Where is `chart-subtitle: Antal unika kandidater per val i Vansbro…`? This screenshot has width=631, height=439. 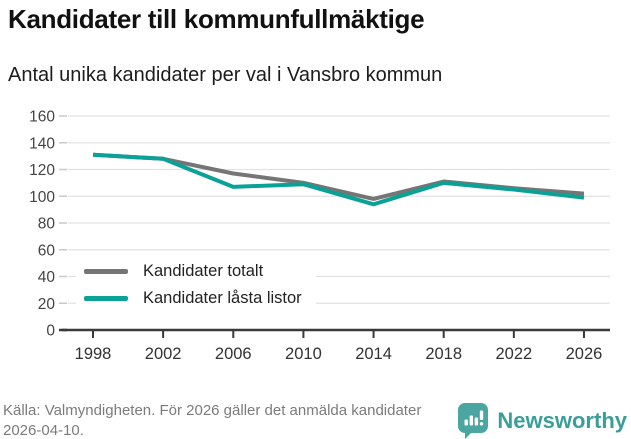 chart-subtitle: Antal unika kandidater per val i Vansbro… is located at coordinates (225, 75).